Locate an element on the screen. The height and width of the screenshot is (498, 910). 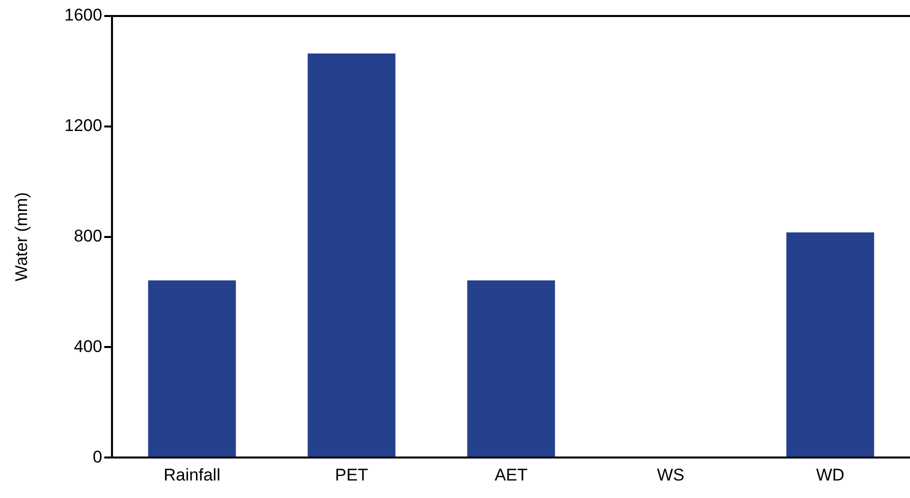
x-tick-label: WD is located at coordinates (830, 474).